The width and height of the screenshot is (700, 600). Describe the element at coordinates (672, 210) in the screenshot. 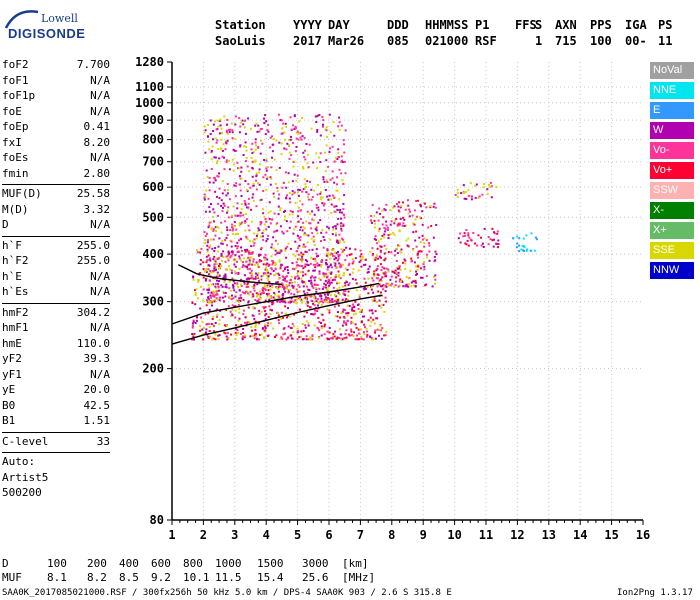

I see `legend-item-x-: X-` at that location.